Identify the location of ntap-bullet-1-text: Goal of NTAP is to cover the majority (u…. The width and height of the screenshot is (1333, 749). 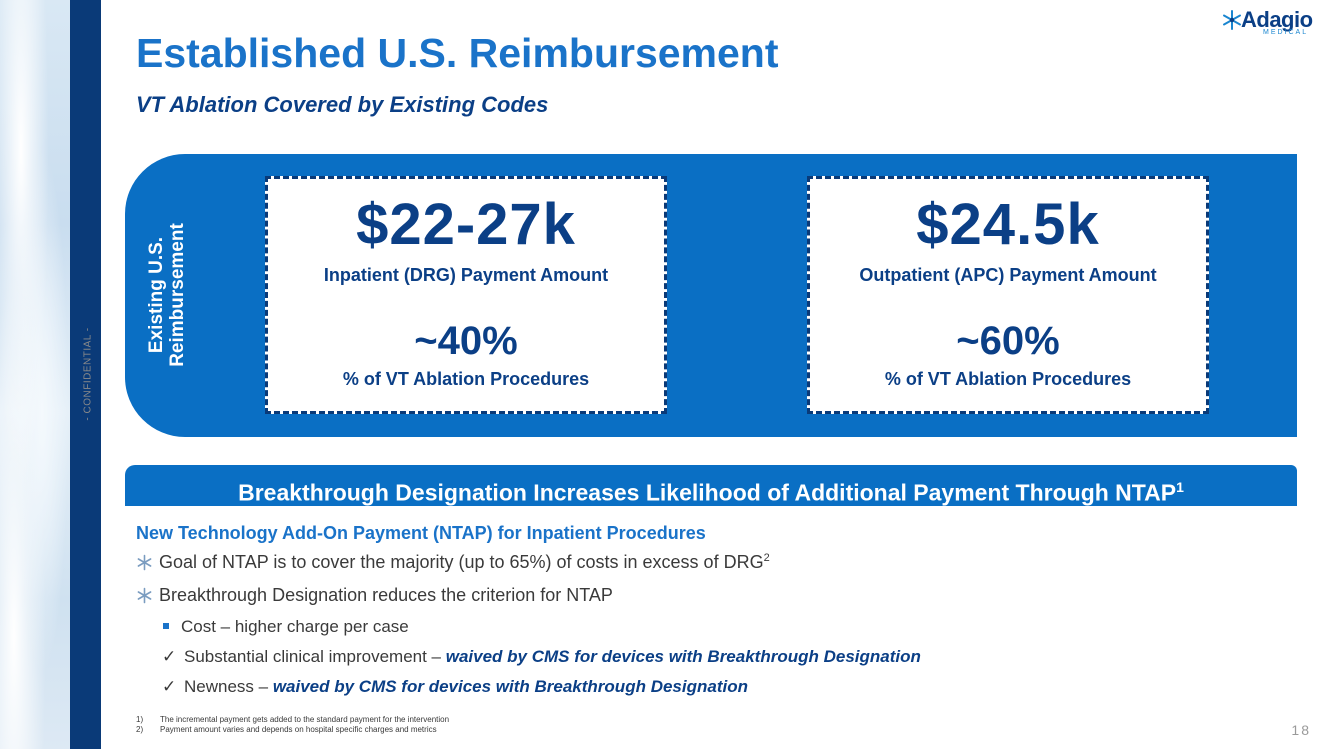
(461, 562).